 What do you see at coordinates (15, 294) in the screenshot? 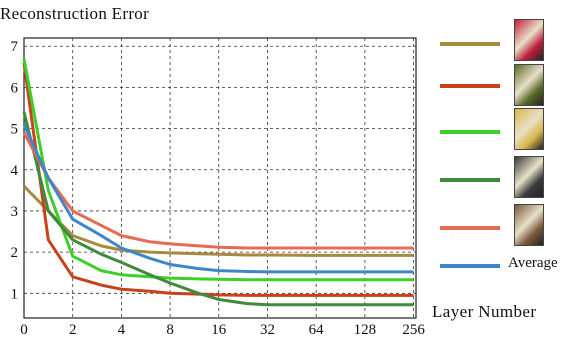
I see `y-tick-label: 1` at bounding box center [15, 294].